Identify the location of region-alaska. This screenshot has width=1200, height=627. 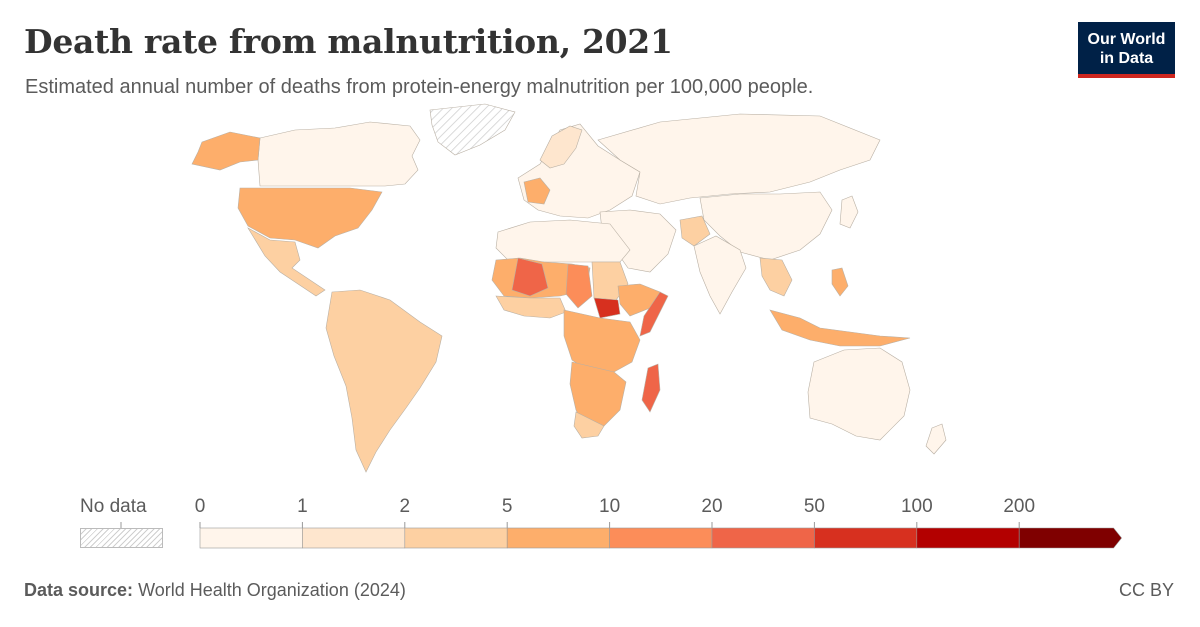
(226, 151).